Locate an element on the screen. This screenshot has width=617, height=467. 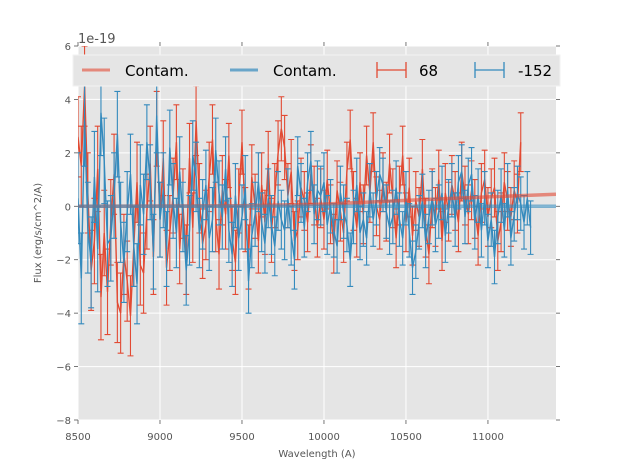
legend-entry-152: -152 is located at coordinates (513, 71).